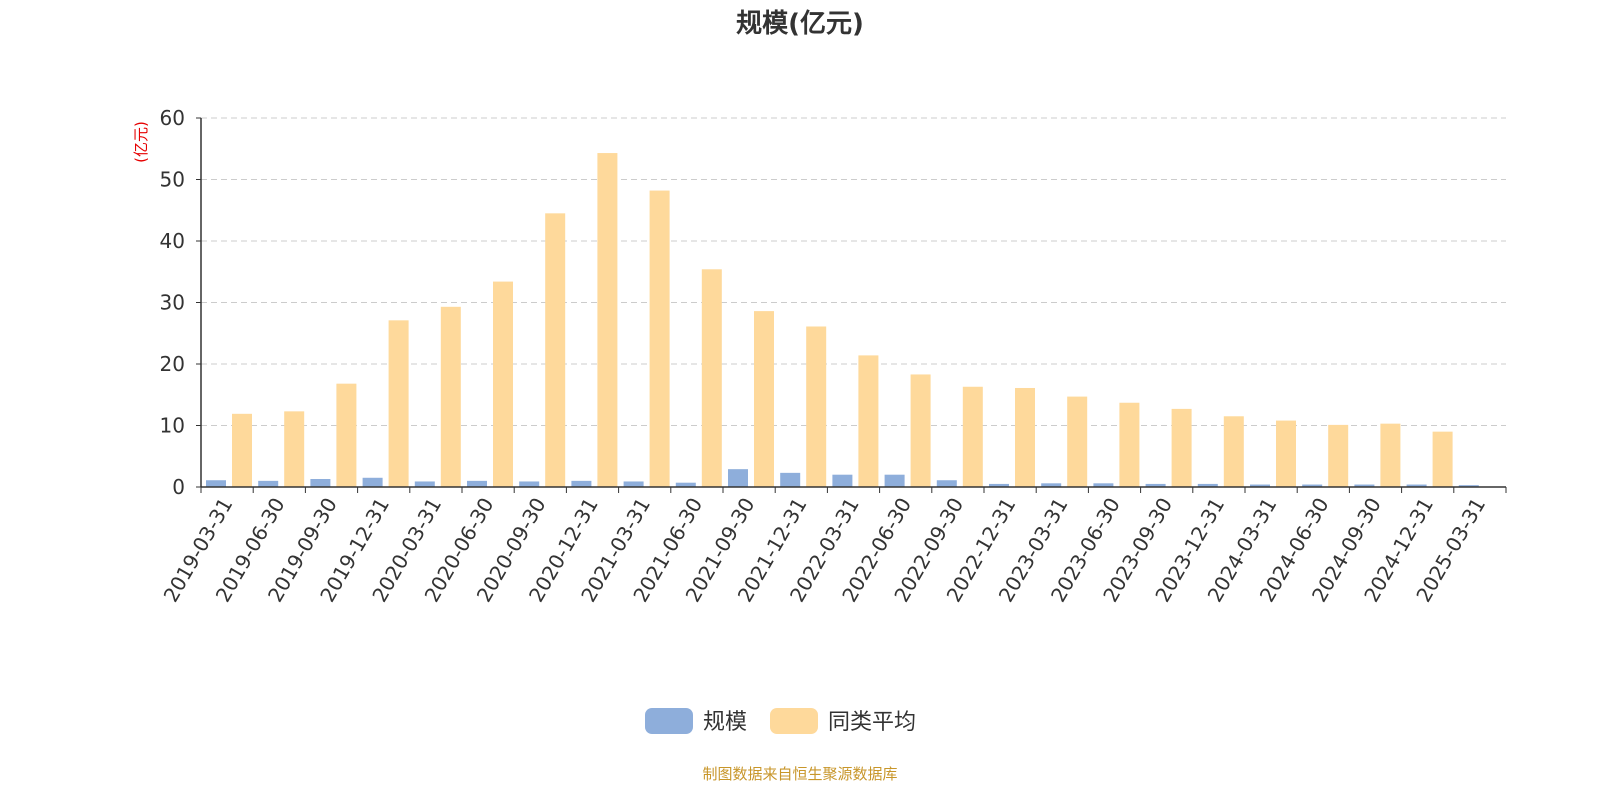 The image size is (1600, 800). Describe the element at coordinates (172, 241) in the screenshot. I see `y-tick-label: 40` at that location.